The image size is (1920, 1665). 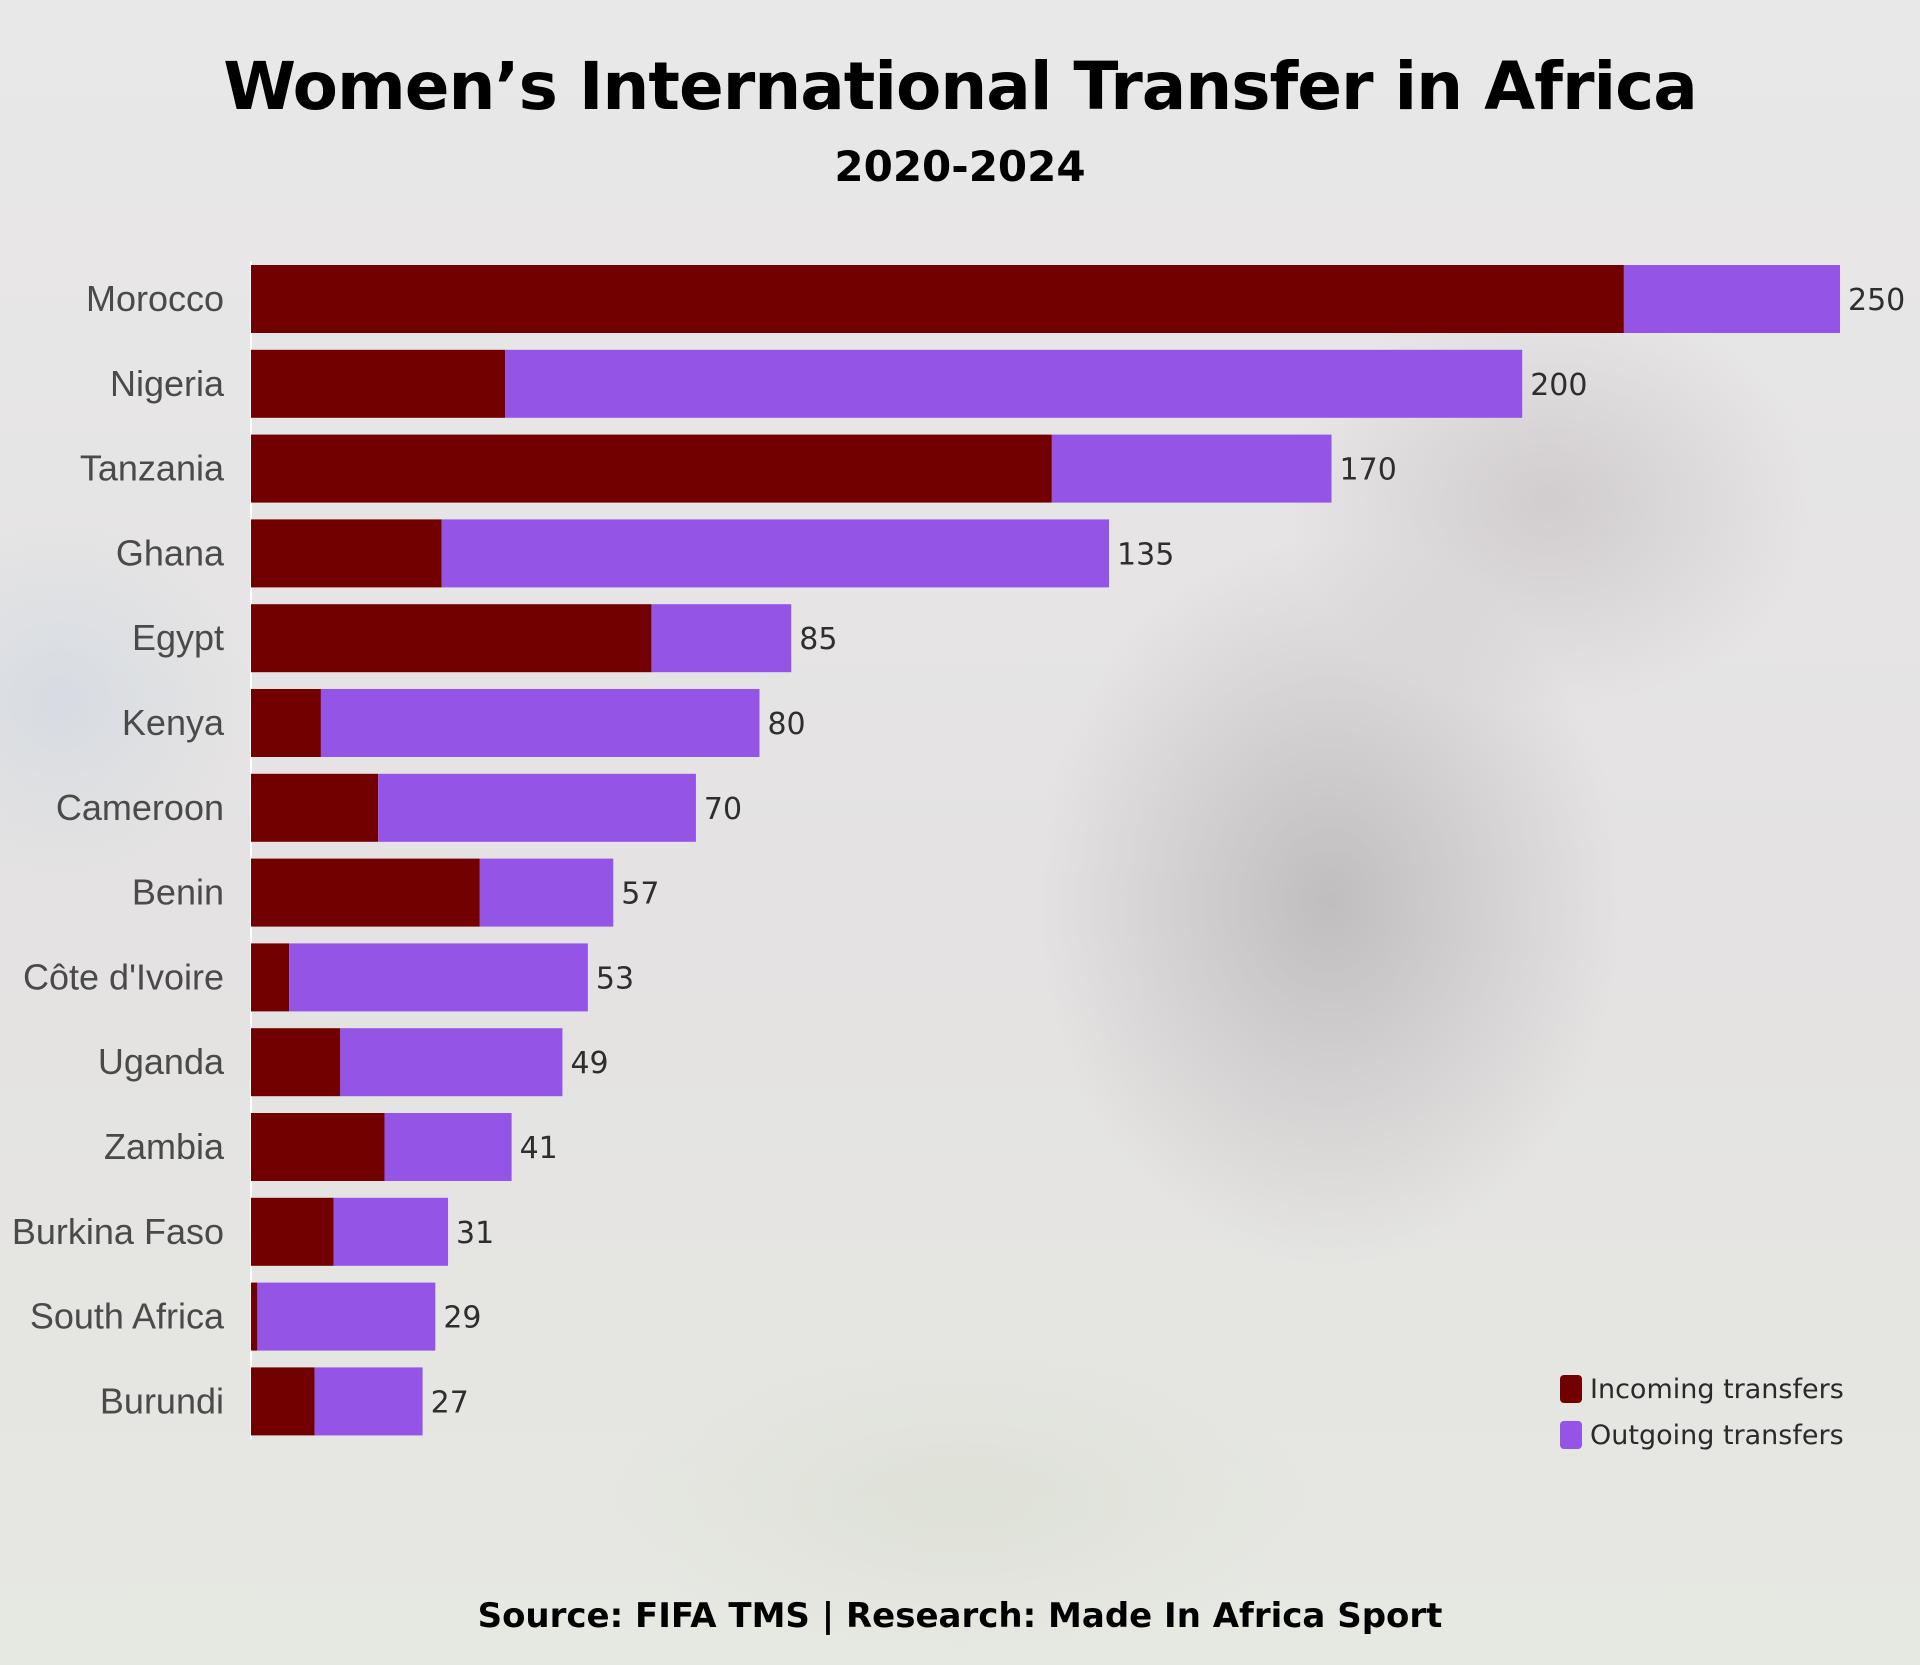 I want to click on category-label: Uganda, so click(x=161, y=1061).